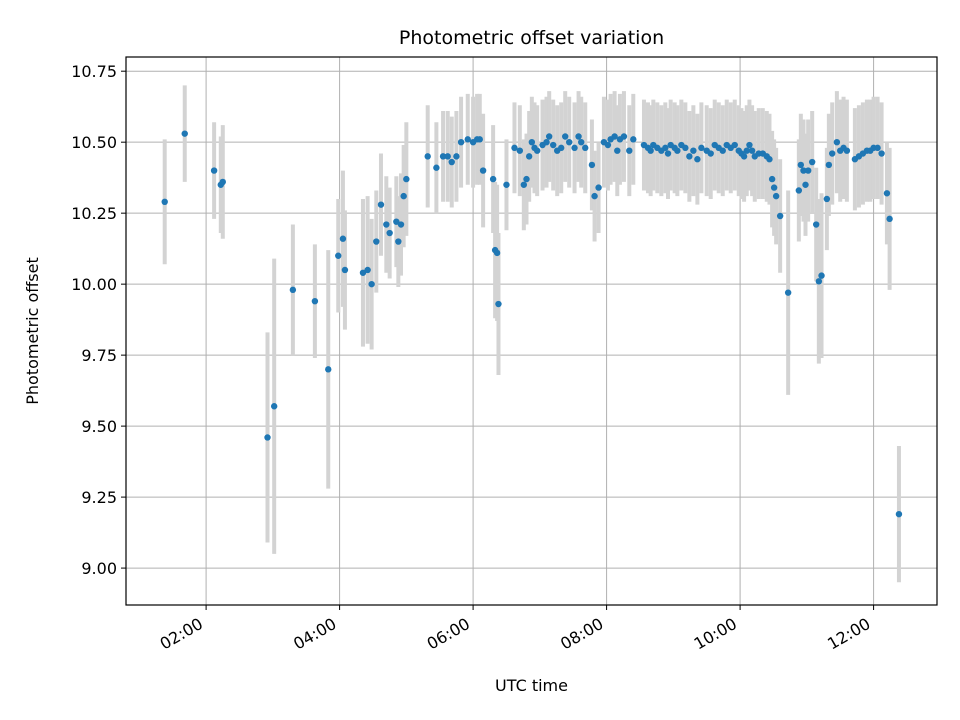 This screenshot has width=960, height=720. Describe the element at coordinates (94, 71) in the screenshot. I see `y-tick-label: 10.75` at that location.